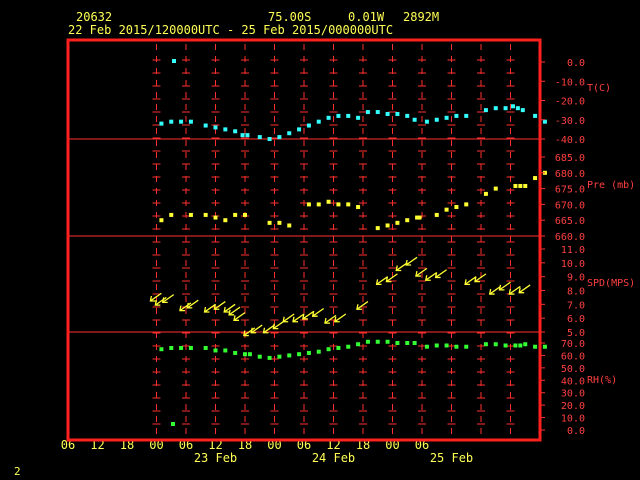 The height and width of the screenshot is (480, 640). I want to click on y-tick-label: -20.0, so click(570, 102).